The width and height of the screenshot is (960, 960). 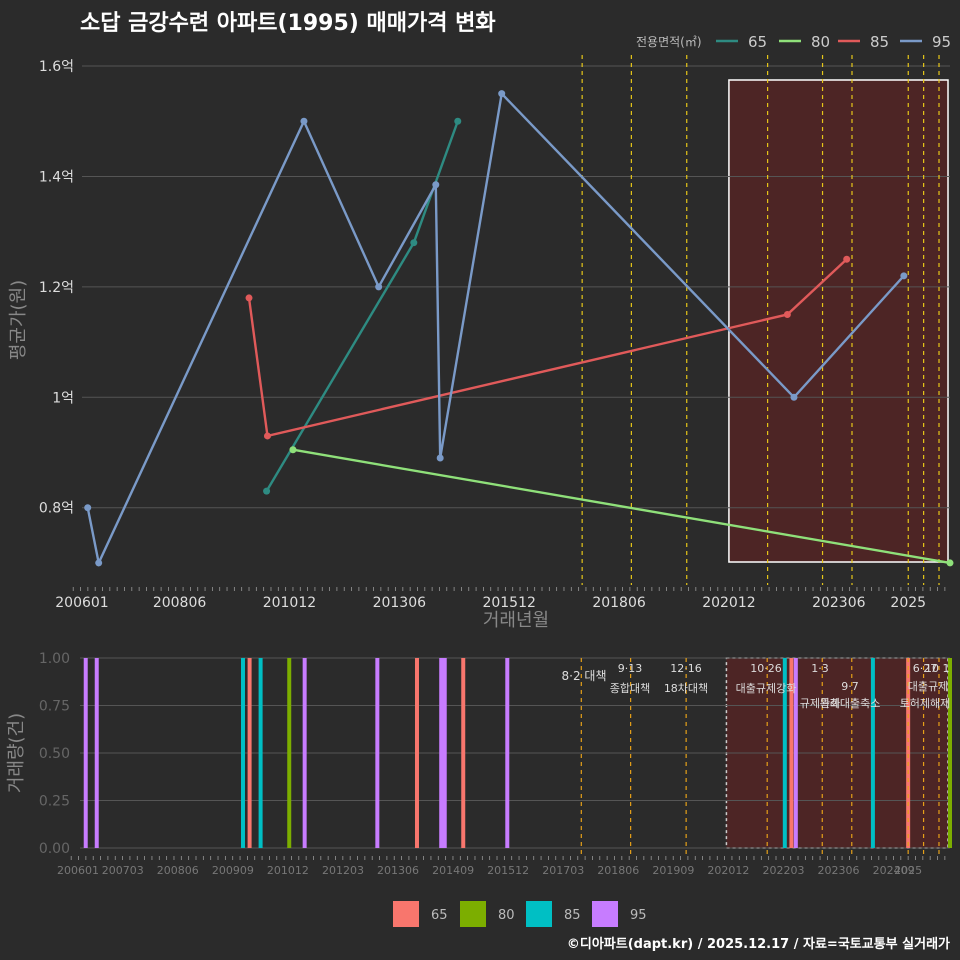 What do you see at coordinates (178, 870) in the screenshot?
I see `volume-x-tick-label: 200806` at bounding box center [178, 870].